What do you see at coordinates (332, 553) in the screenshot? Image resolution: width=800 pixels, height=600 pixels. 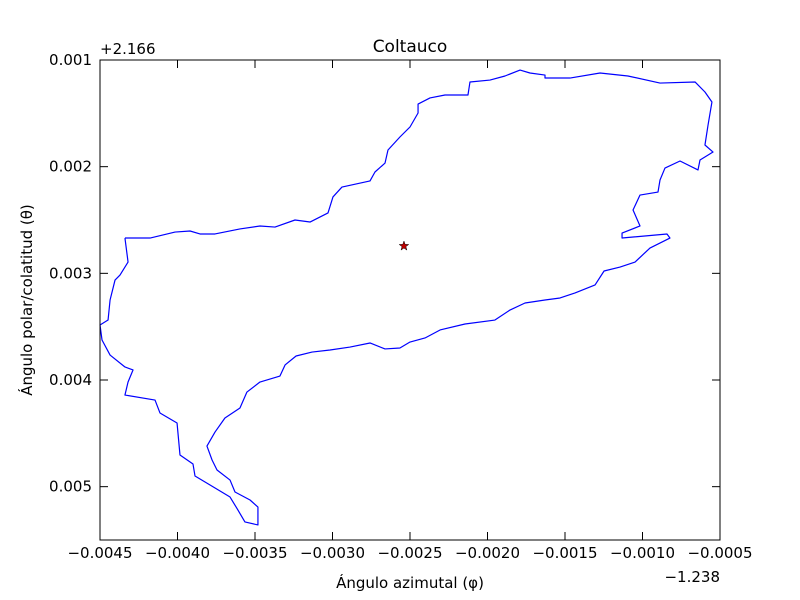 I see `x-tick-label: −0.0030` at bounding box center [332, 553].